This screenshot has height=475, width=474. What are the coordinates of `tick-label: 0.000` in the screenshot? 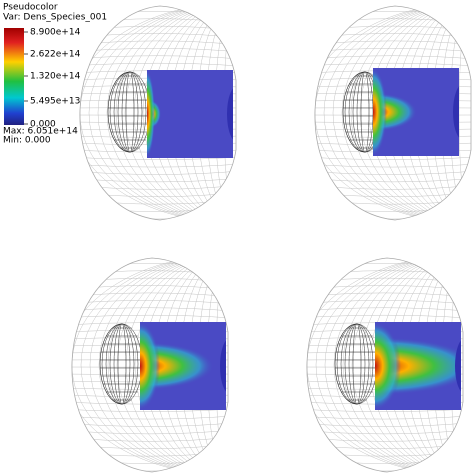 It's located at (43, 125).